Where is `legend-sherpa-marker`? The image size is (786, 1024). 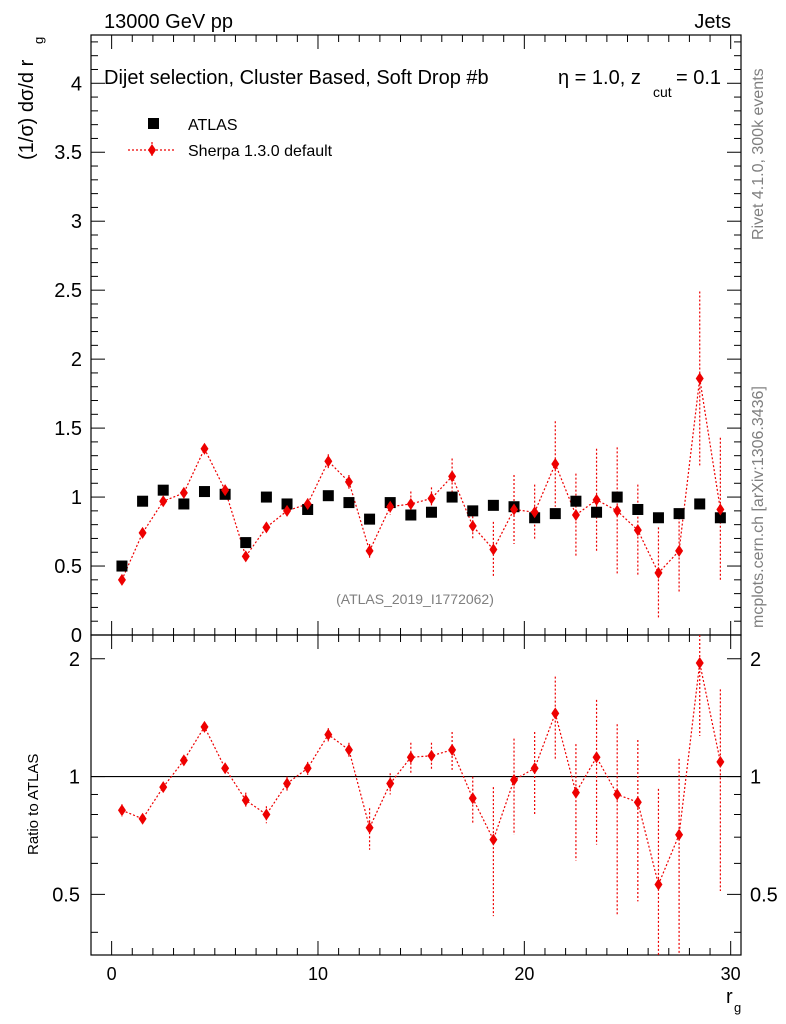 legend-sherpa-marker is located at coordinates (152, 150).